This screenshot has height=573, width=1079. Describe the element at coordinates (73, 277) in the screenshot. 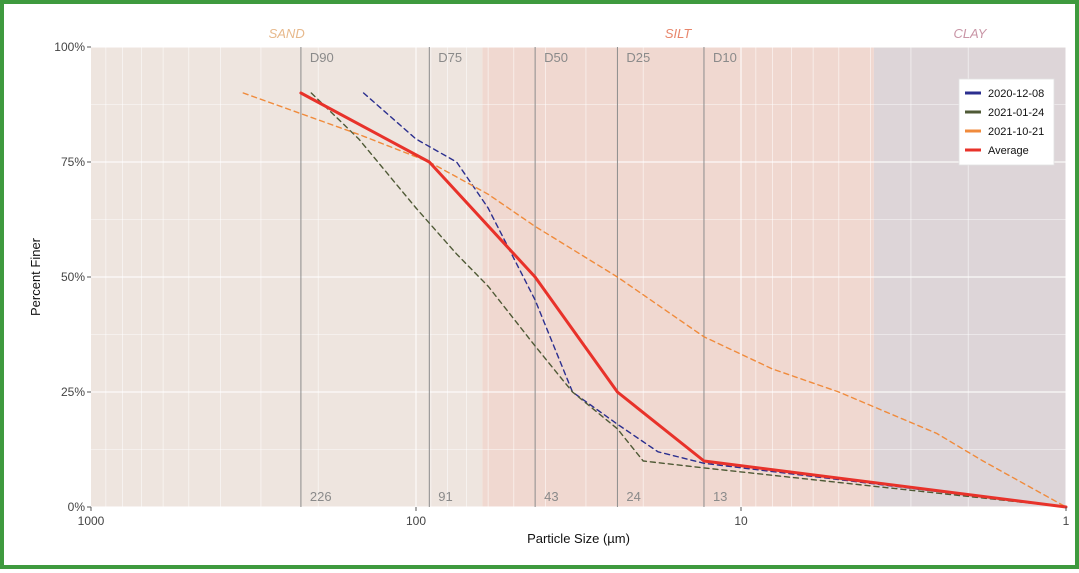

I see `y-tick-label: 50%` at that location.